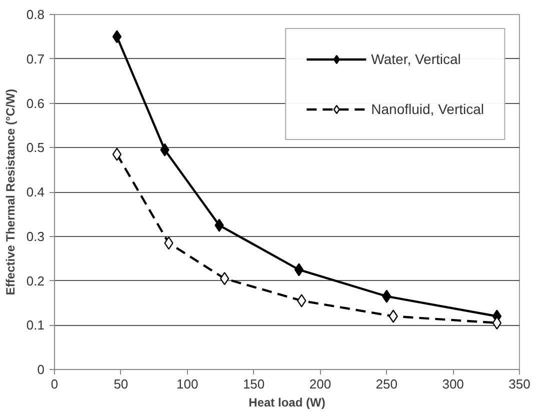 Image resolution: width=539 pixels, height=412 pixels. Describe the element at coordinates (35, 103) in the screenshot. I see `y-tick-label: 0.6` at that location.